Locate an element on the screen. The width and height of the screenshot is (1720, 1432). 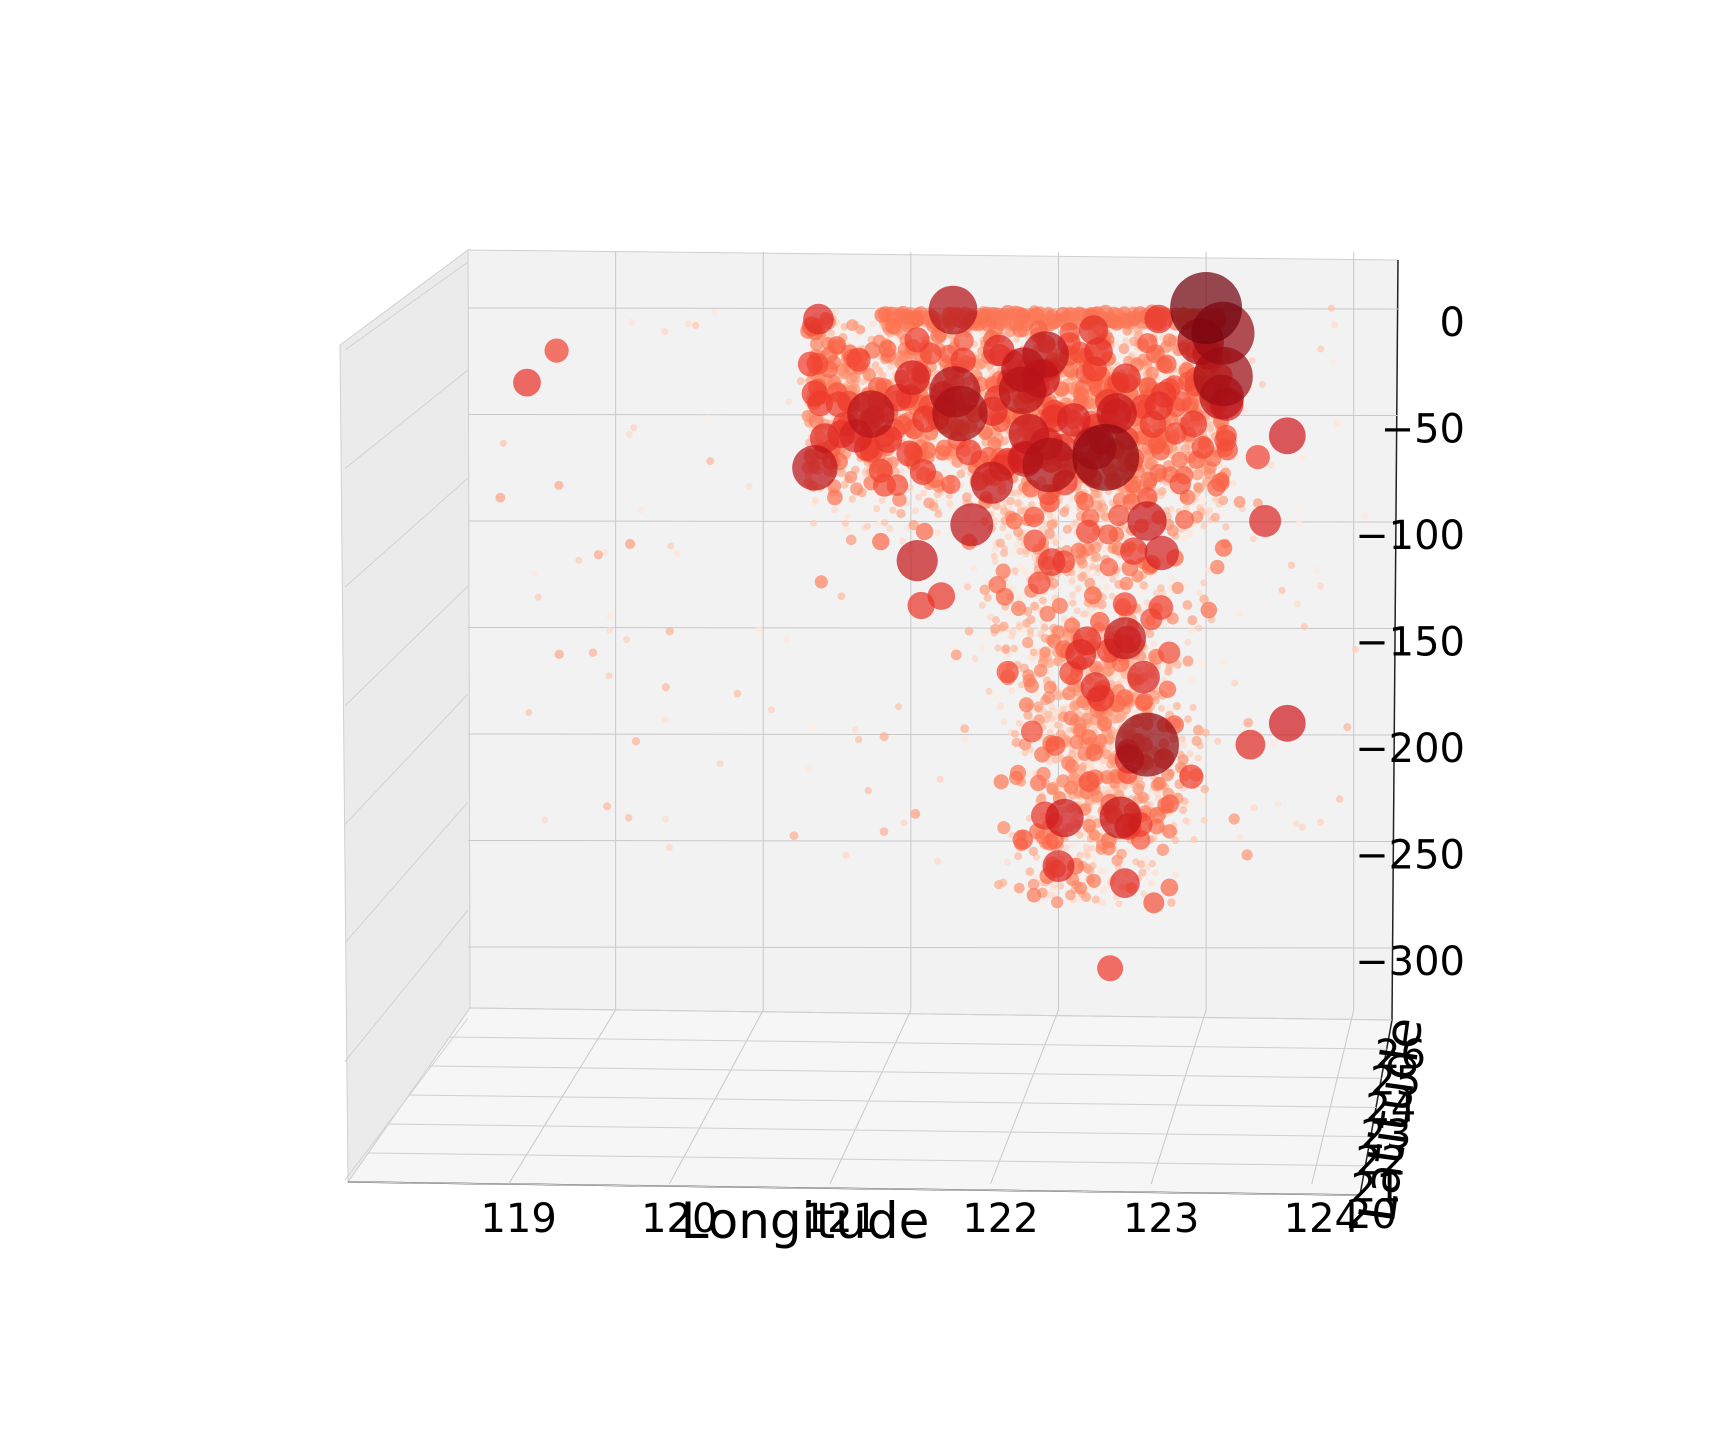
y-floor-grid-line is located at coordinates (879, 1130).